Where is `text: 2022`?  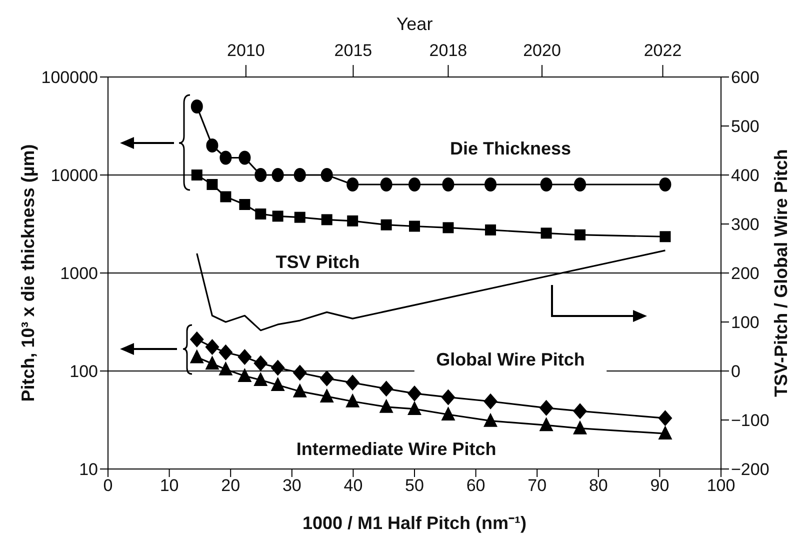 text: 2022 is located at coordinates (663, 50).